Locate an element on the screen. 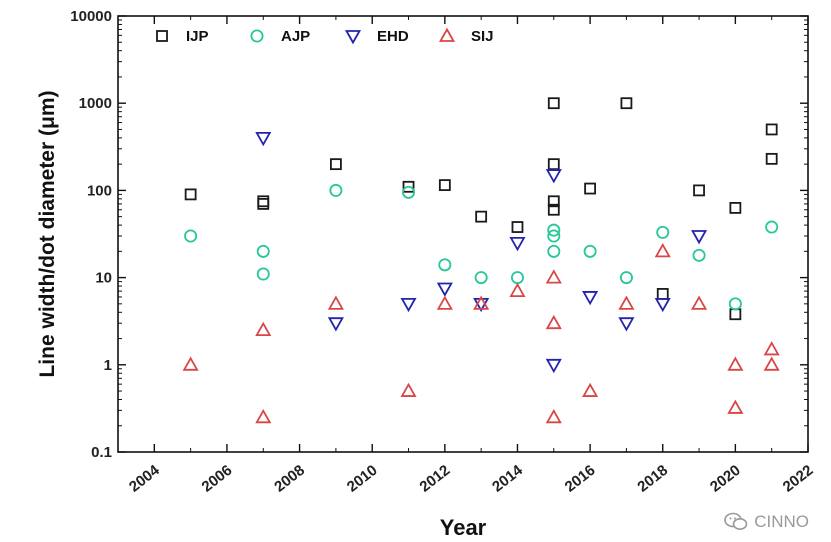 This screenshot has width=831, height=542. x-tick-label: 2020 is located at coordinates (725, 479).